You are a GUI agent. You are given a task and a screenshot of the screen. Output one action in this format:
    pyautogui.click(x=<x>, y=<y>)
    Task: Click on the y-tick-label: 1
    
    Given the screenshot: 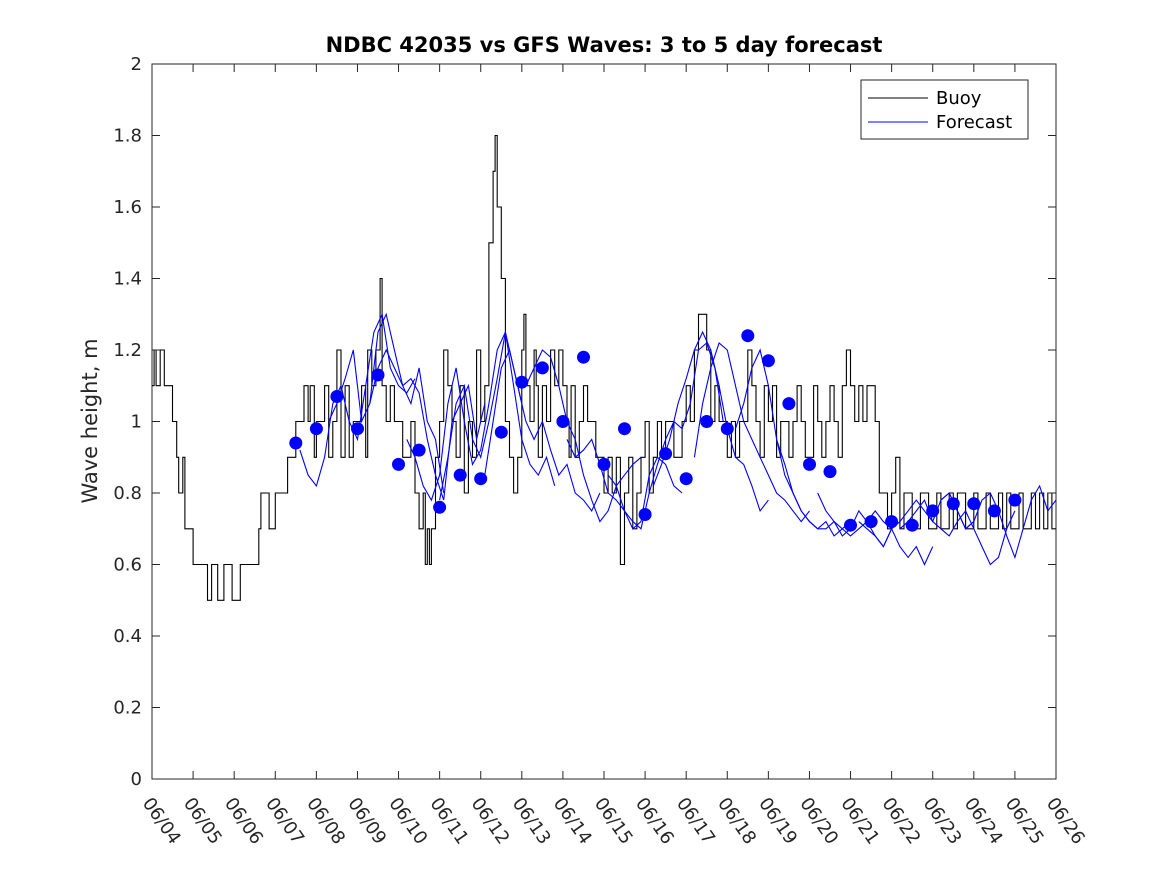 What is the action you would take?
    pyautogui.click(x=136, y=422)
    